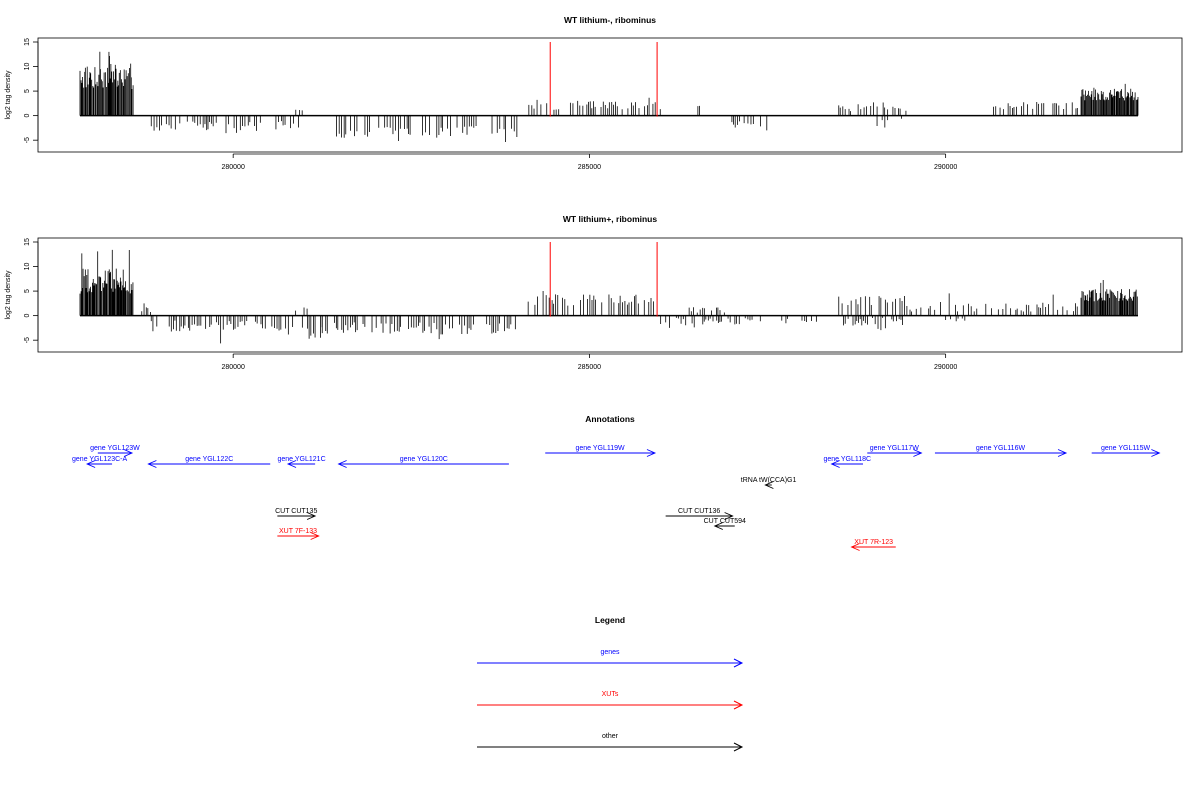  I want to click on annotation-feature: gene YGL122C, so click(209, 462).